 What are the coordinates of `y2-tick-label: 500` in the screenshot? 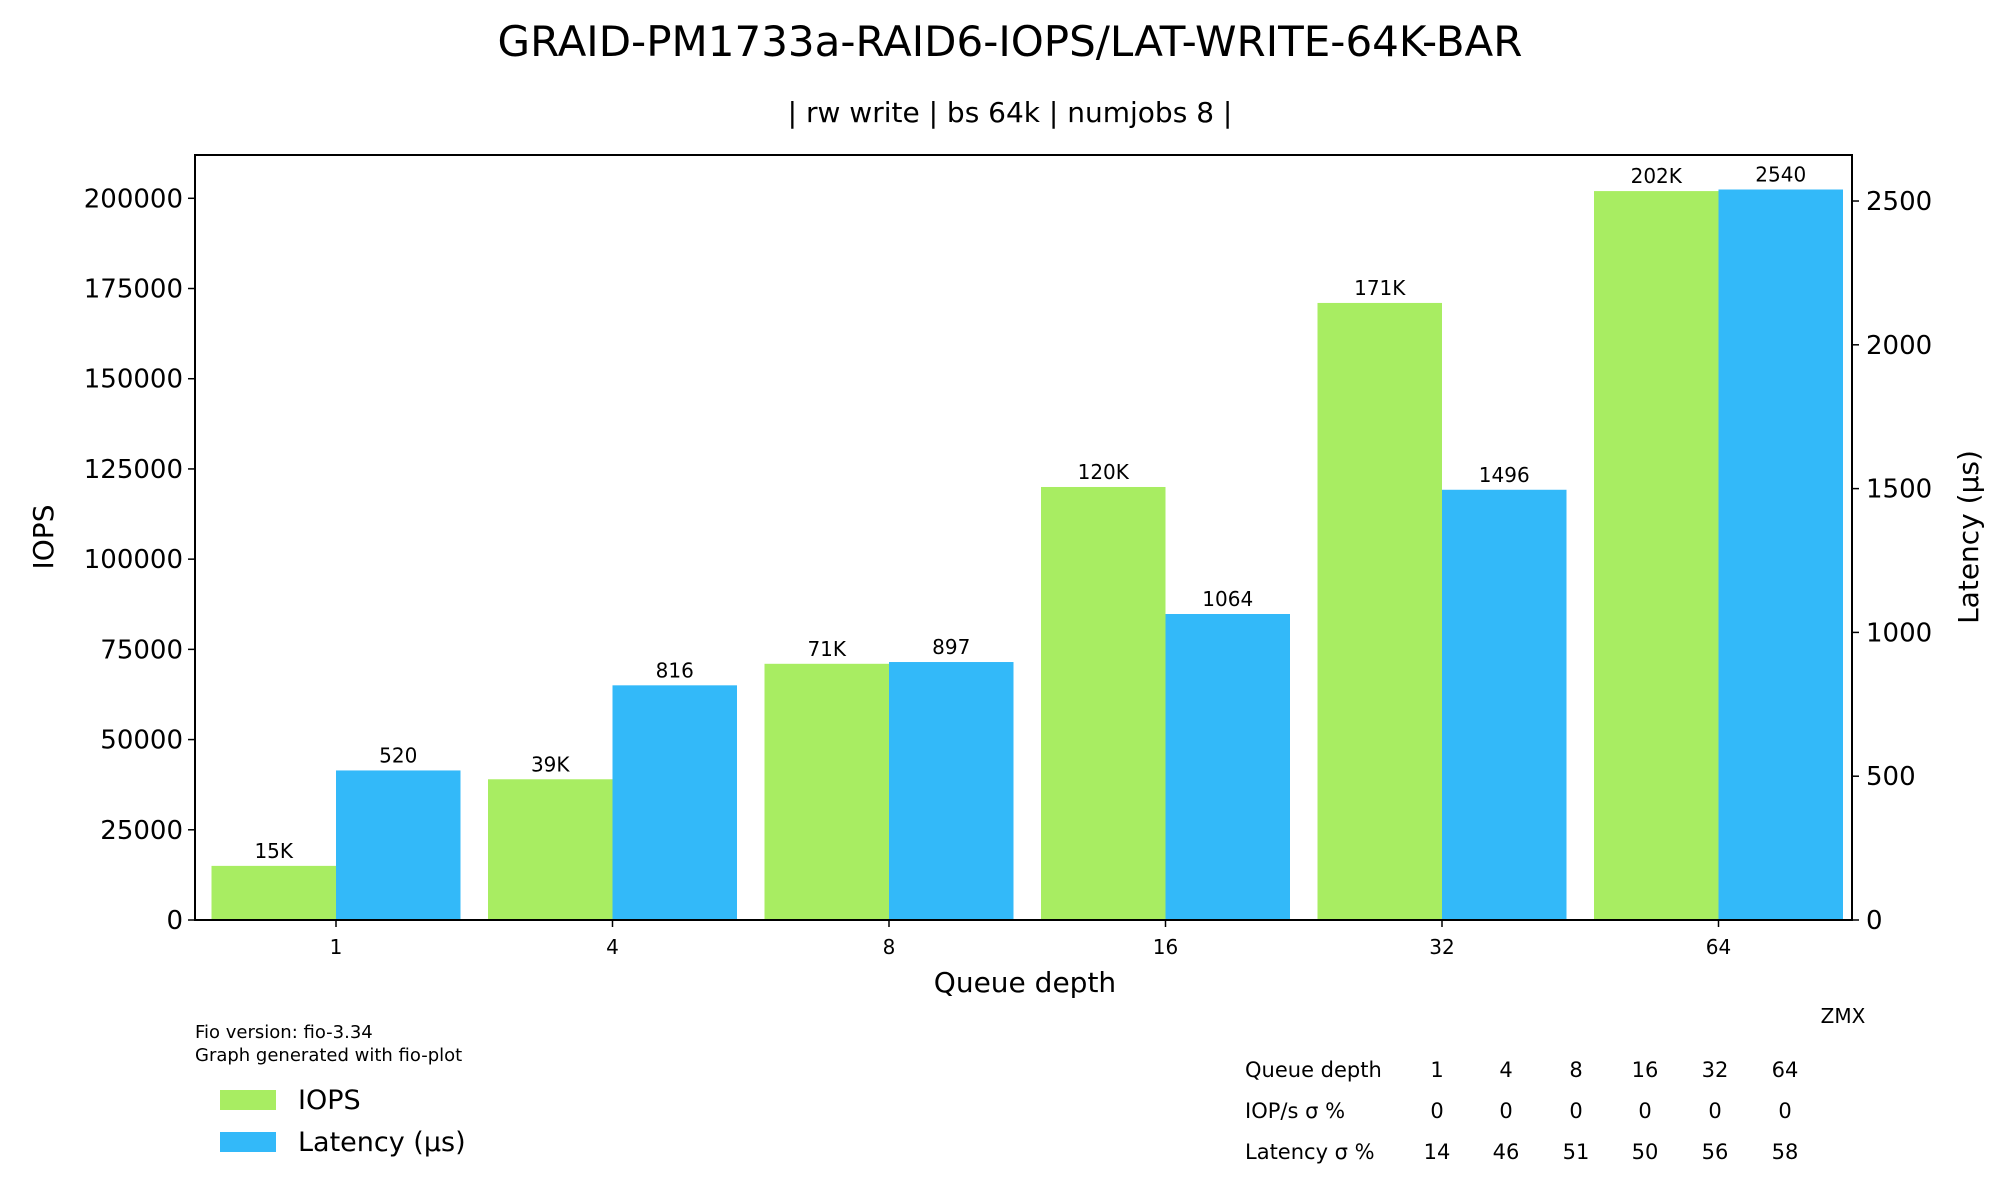 It's located at (1891, 777).